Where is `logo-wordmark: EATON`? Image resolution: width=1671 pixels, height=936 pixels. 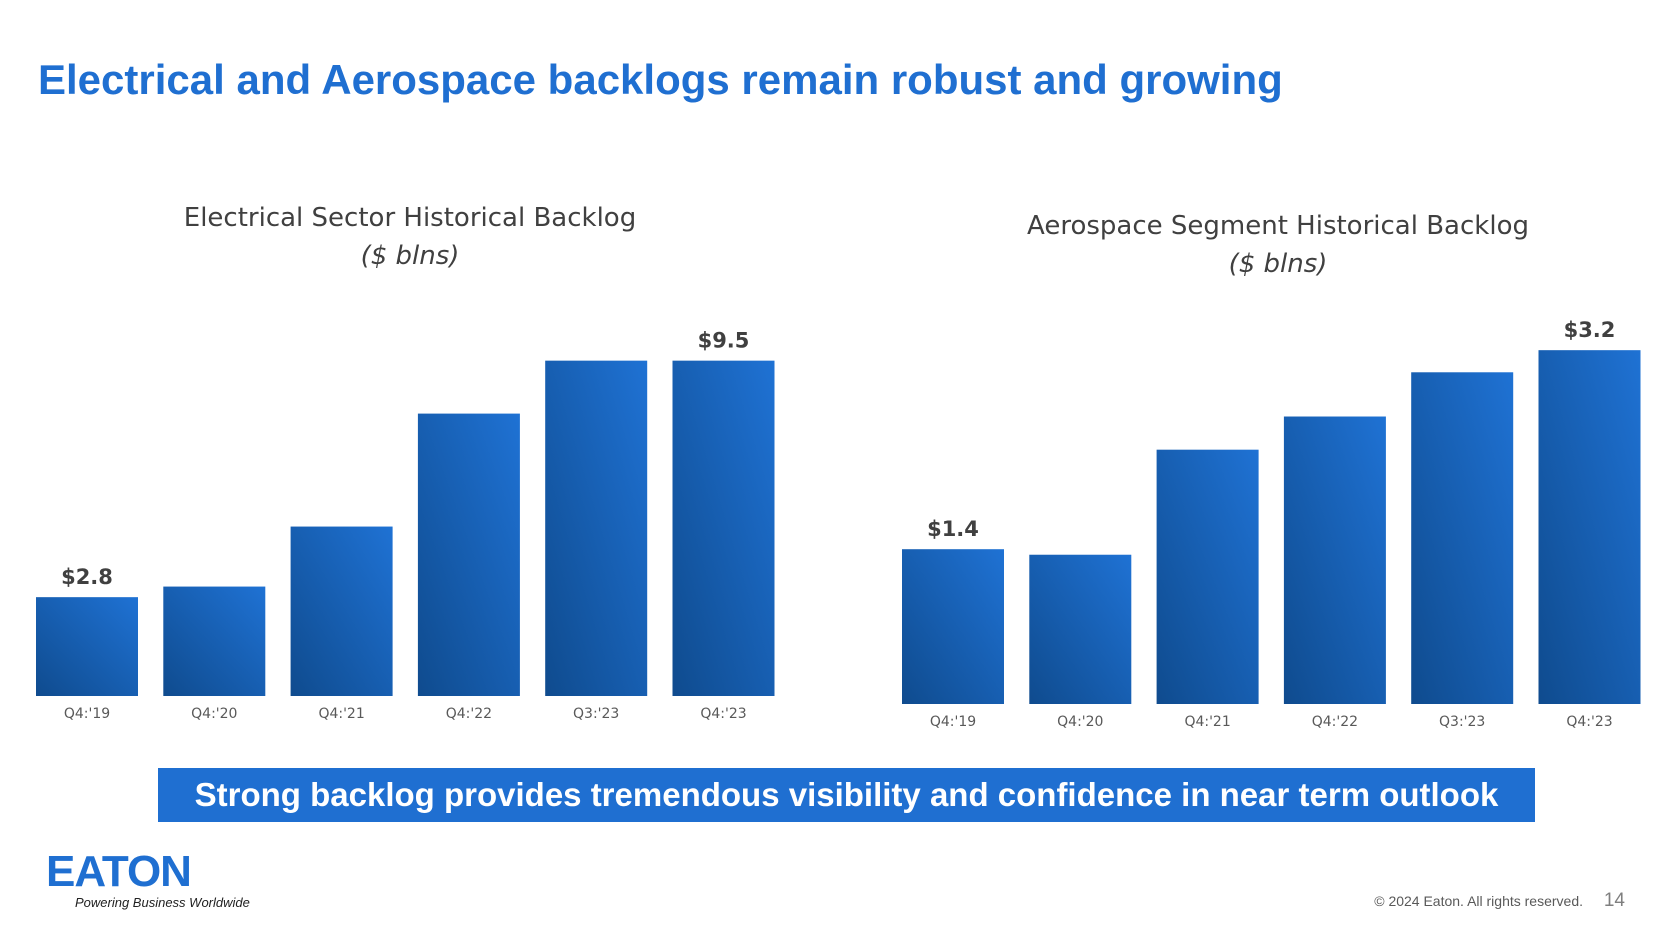
logo-wordmark: EATON is located at coordinates (119, 871).